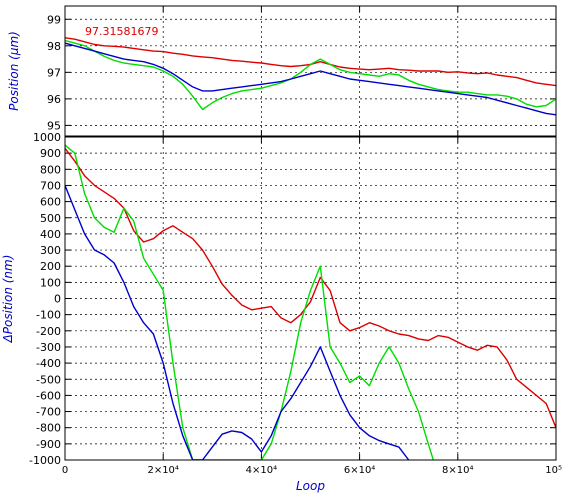 This screenshot has height=496, width=566. I want to click on top-y-axis-label: Position (μm), so click(14, 71).